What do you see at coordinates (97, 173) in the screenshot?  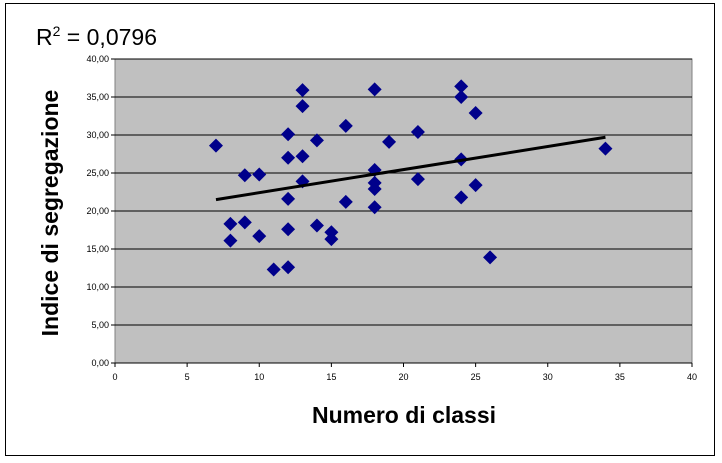 I see `y-tick-label: 25,00` at bounding box center [97, 173].